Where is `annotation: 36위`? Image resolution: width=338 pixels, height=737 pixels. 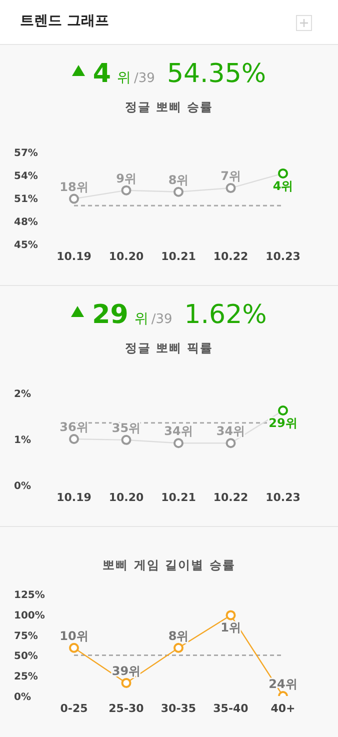 annotation: 36위 is located at coordinates (74, 427).